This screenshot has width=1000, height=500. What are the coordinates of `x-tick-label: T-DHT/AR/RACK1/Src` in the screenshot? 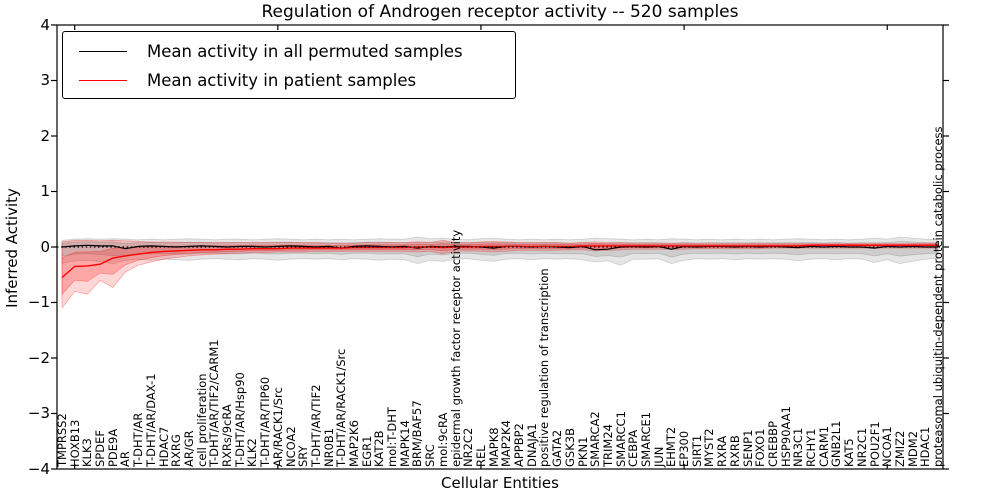 It's located at (341, 407).